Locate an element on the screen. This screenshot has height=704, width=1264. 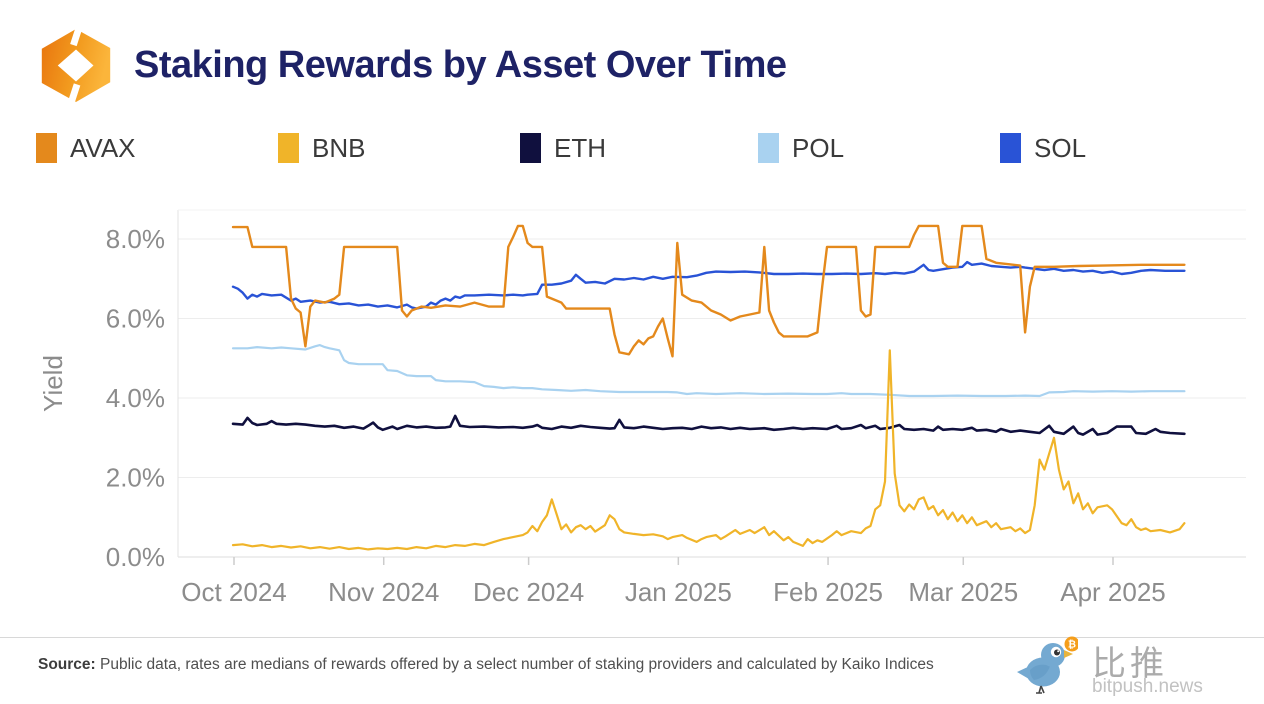
legend-swatch-bnb is located at coordinates (288, 148).